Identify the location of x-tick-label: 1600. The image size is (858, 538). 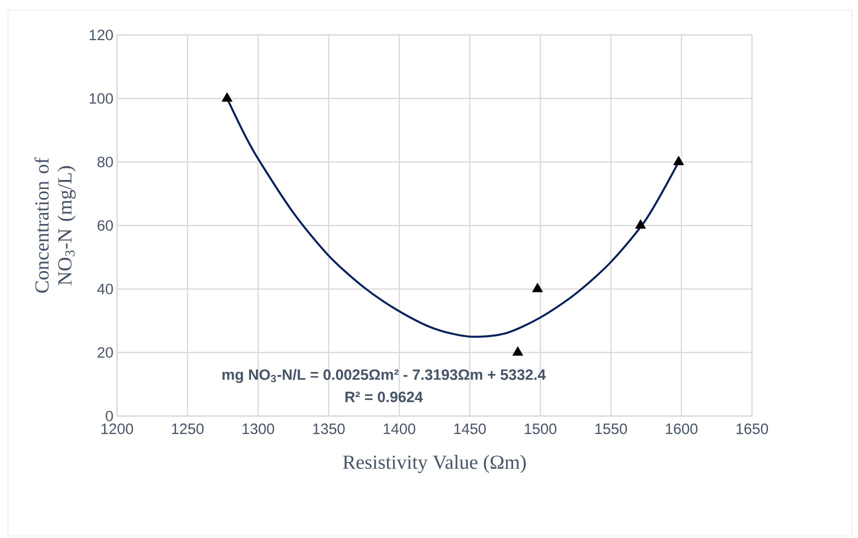
(682, 429).